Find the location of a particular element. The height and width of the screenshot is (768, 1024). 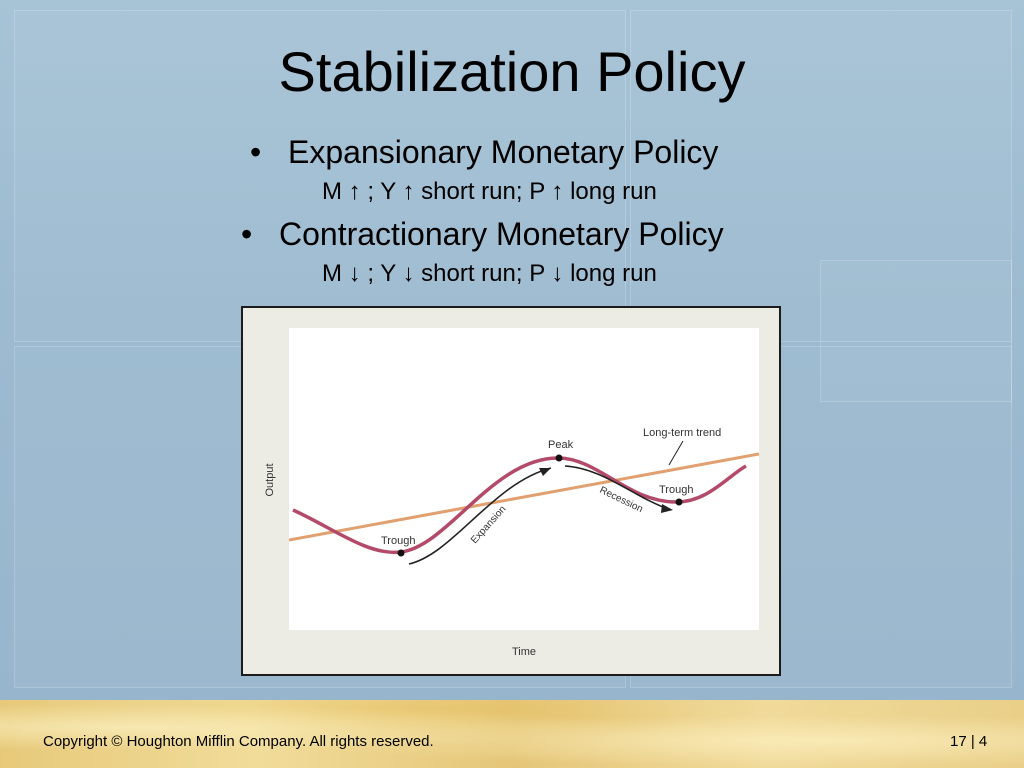

trough-point-left is located at coordinates (401, 553).